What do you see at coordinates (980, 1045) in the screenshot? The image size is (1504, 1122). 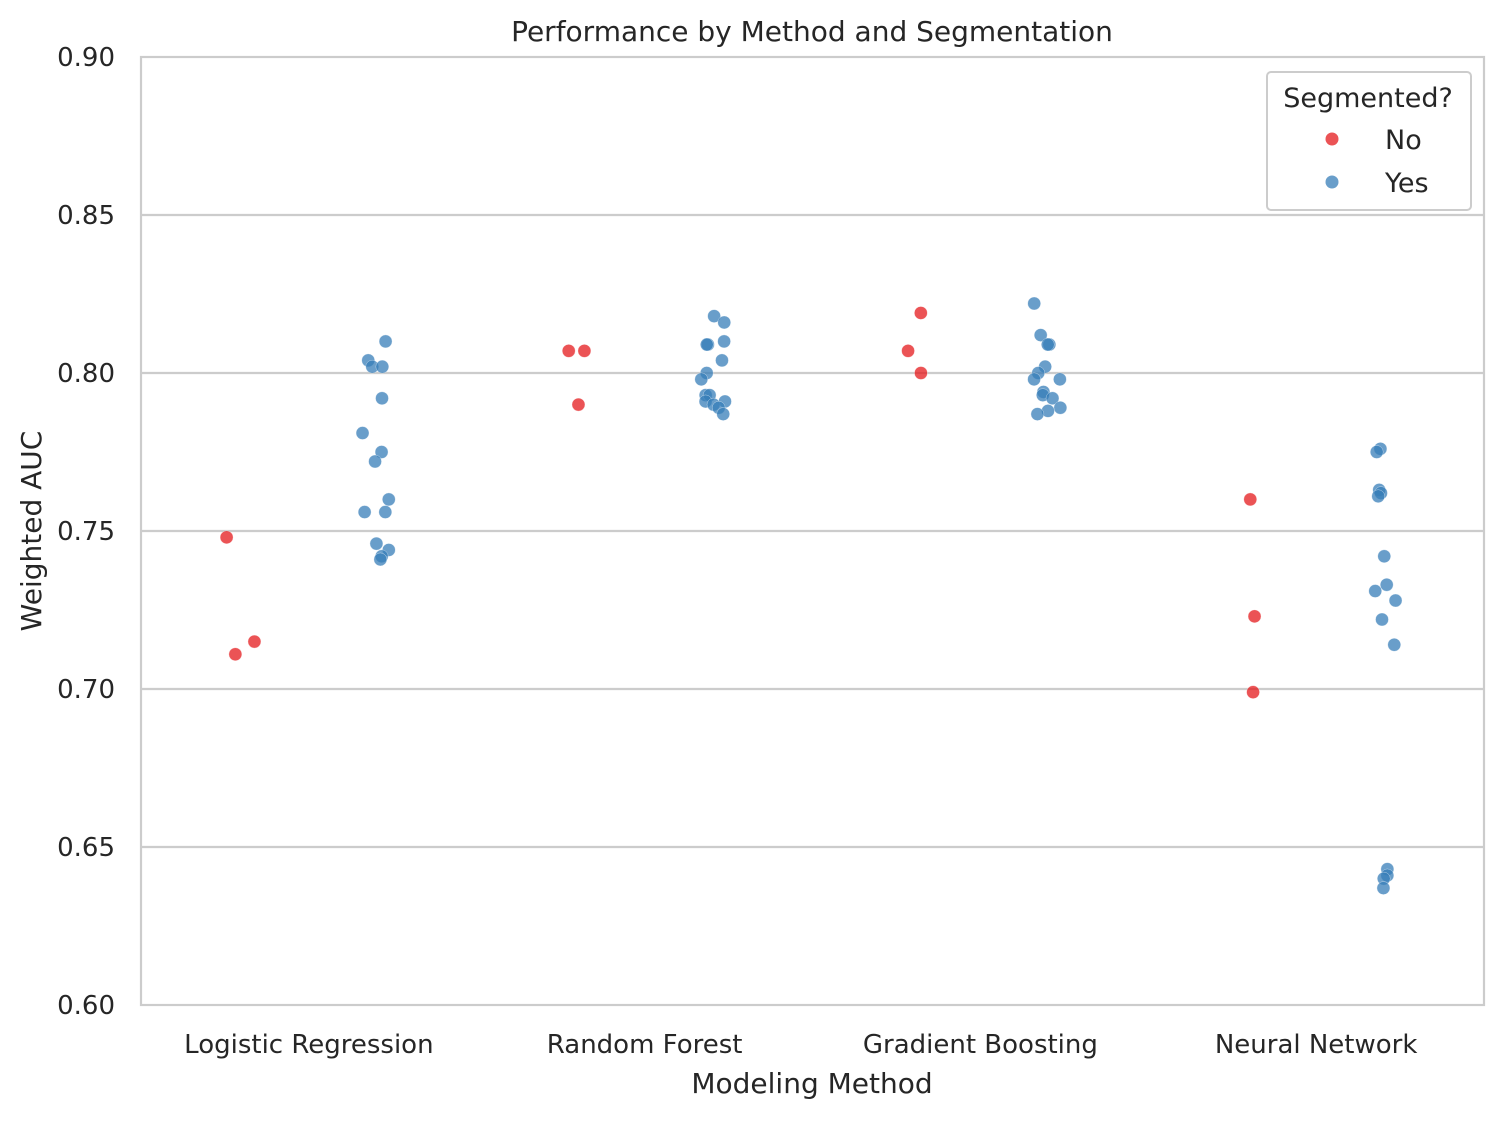 I see `x-tick-label: Gradient Boosting` at bounding box center [980, 1045].